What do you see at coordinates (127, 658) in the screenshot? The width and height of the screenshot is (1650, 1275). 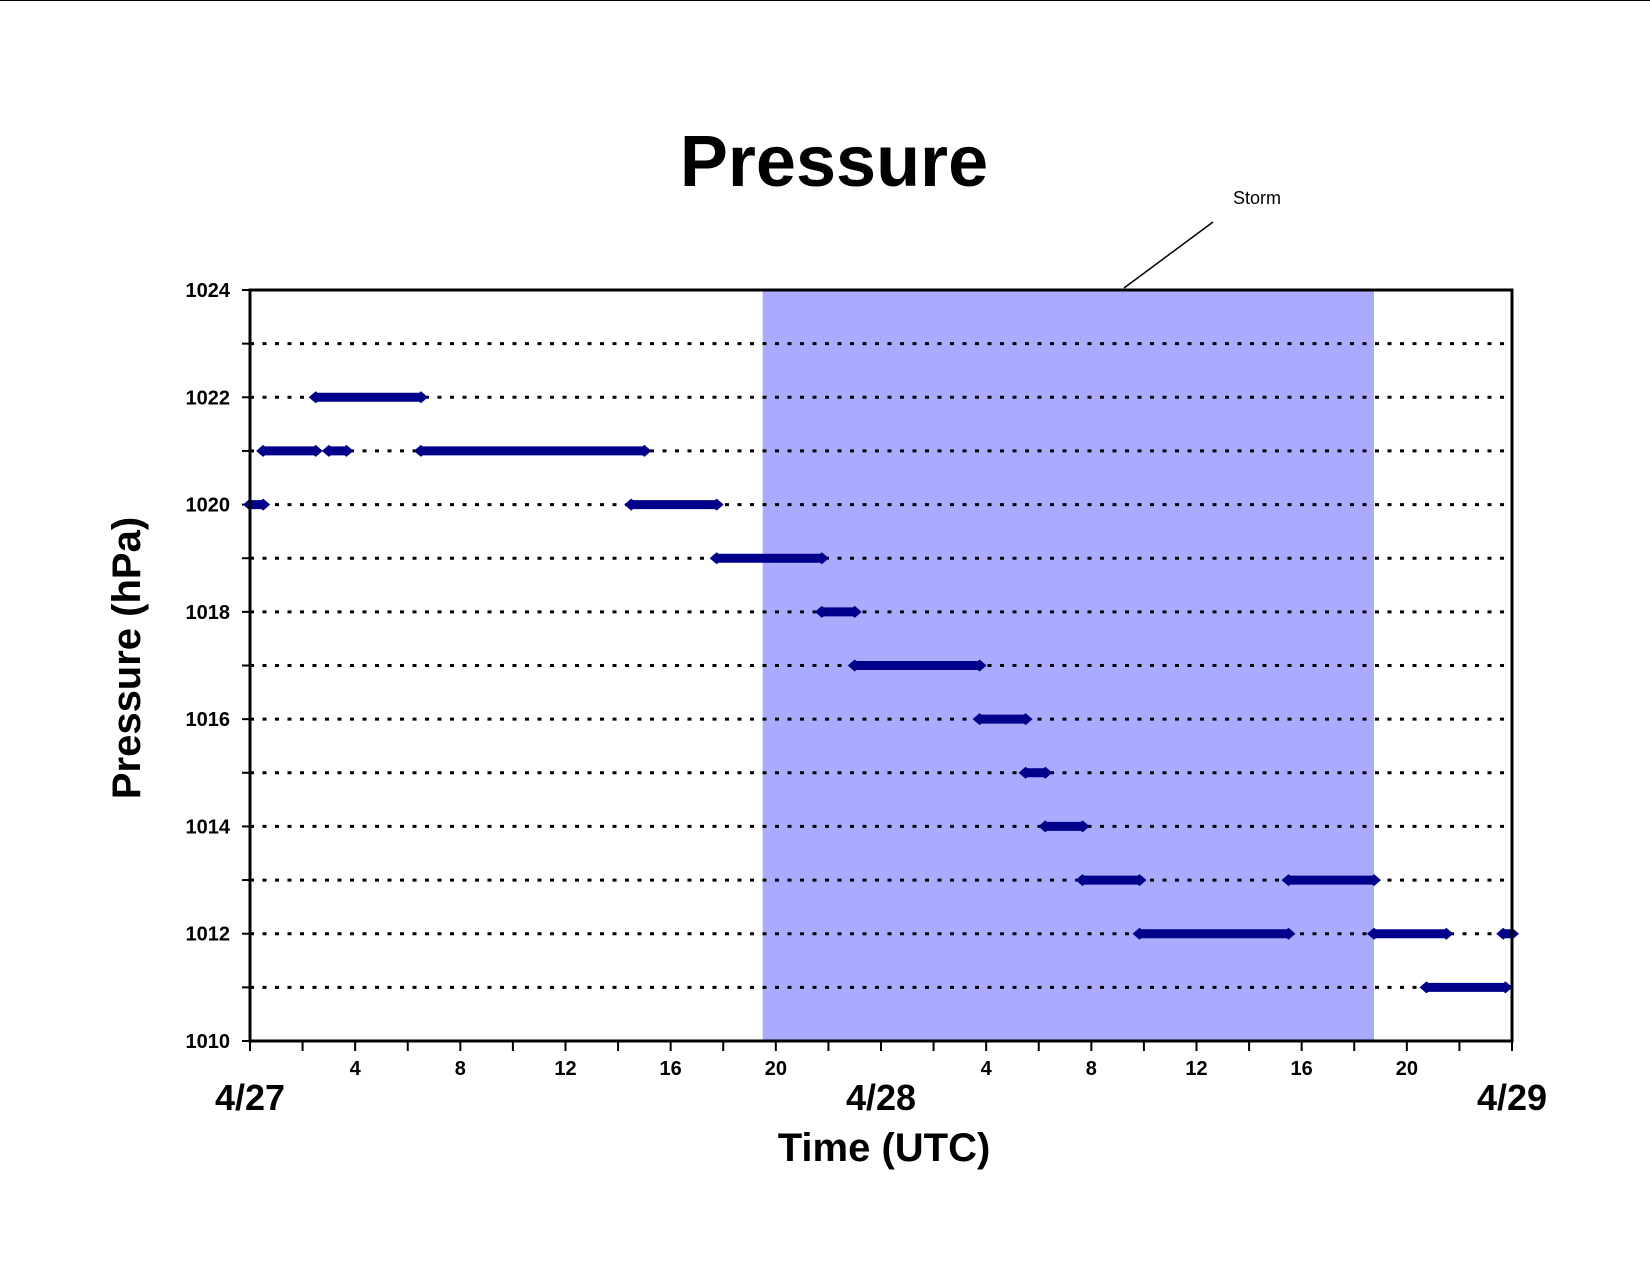 I see `y-axis-label: Pressure (hPa)` at bounding box center [127, 658].